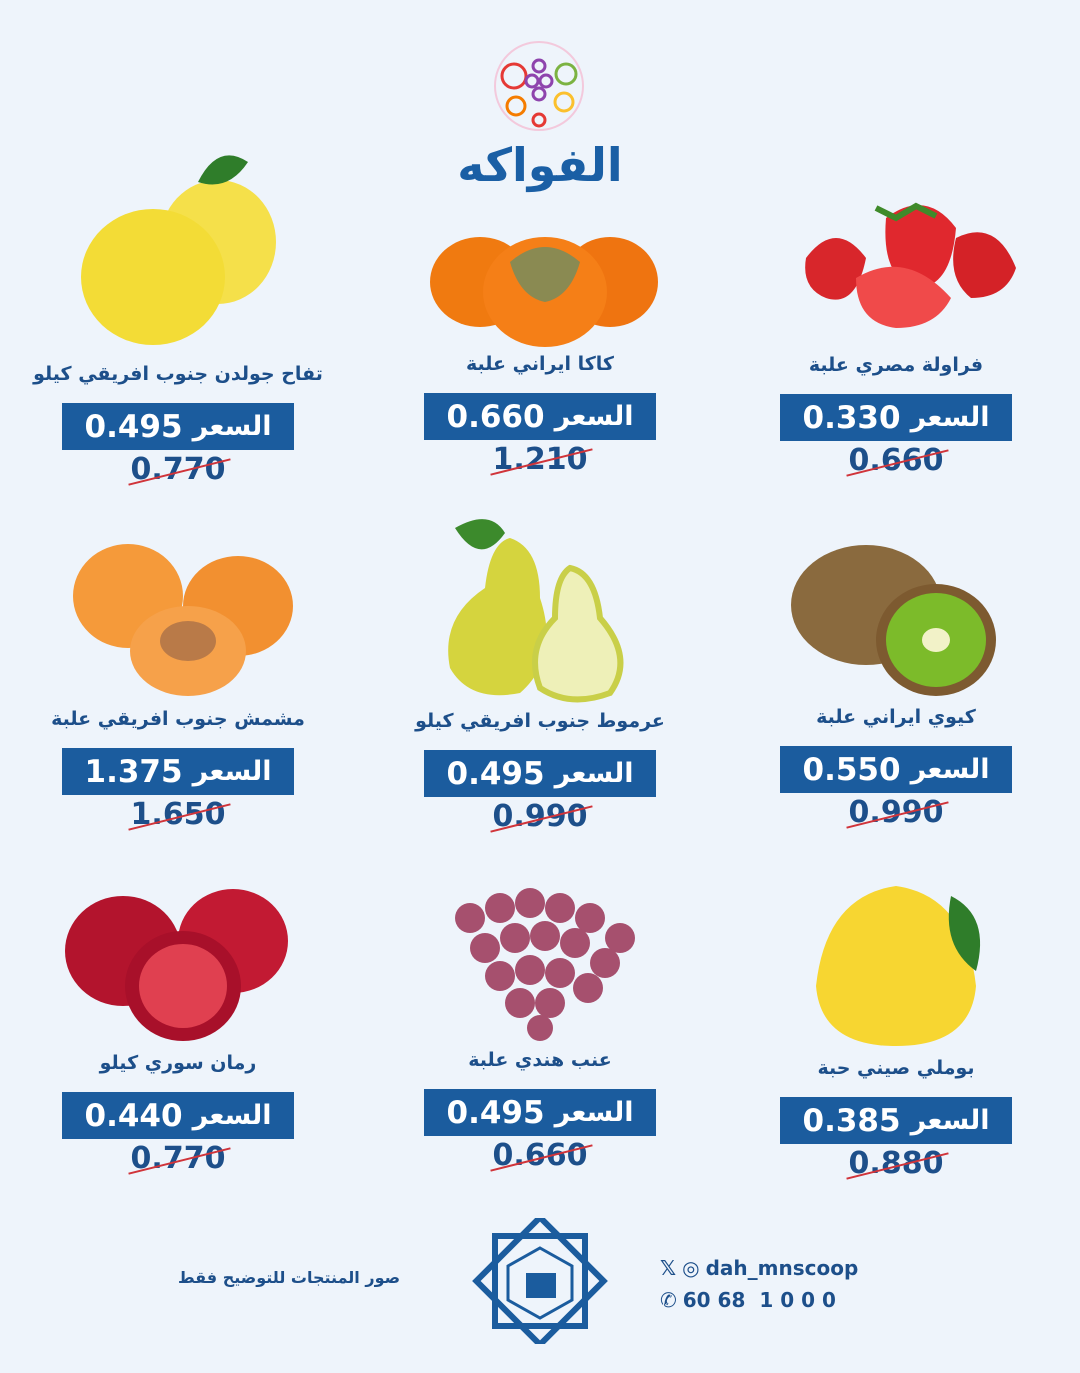 Image resolution: width=1080 pixels, height=1373 pixels. I want to click on whatsapp-icon: ✆, so click(668, 1300).